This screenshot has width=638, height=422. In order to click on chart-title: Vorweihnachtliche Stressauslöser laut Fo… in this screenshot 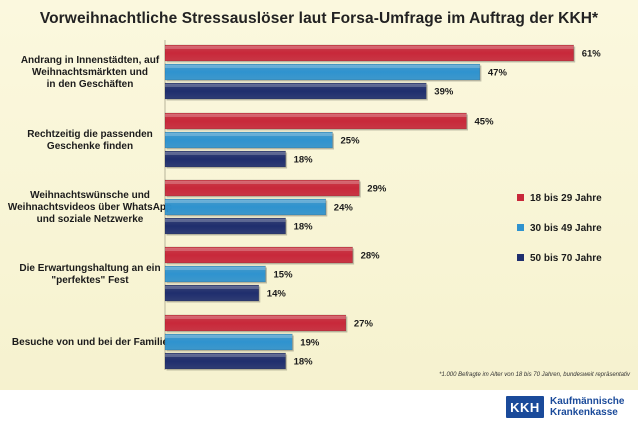, I will do `click(319, 18)`.